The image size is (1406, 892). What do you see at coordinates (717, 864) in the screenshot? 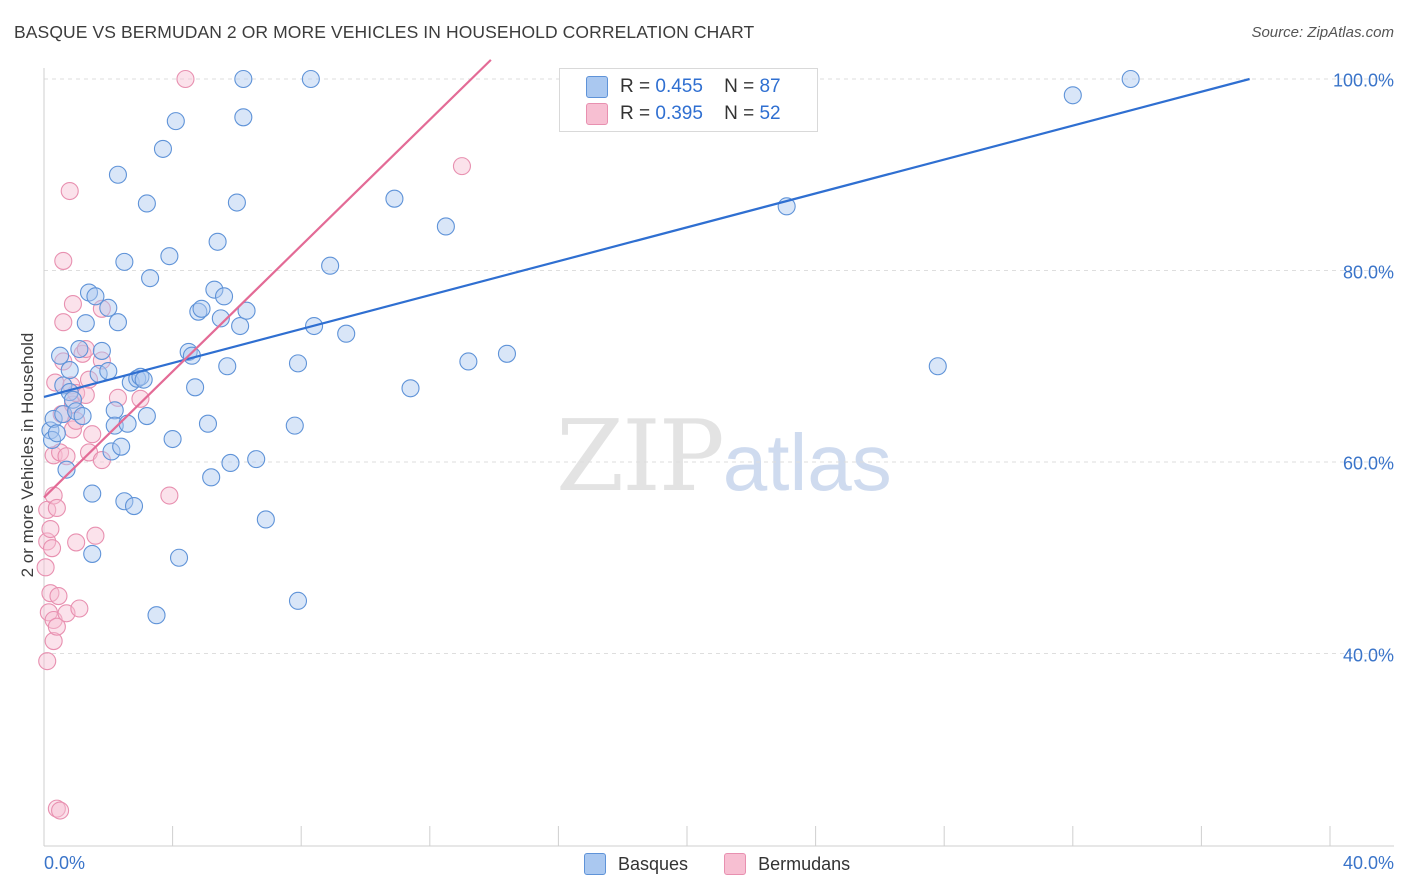
I see `series-legend: Basques Bermudans` at bounding box center [717, 864].